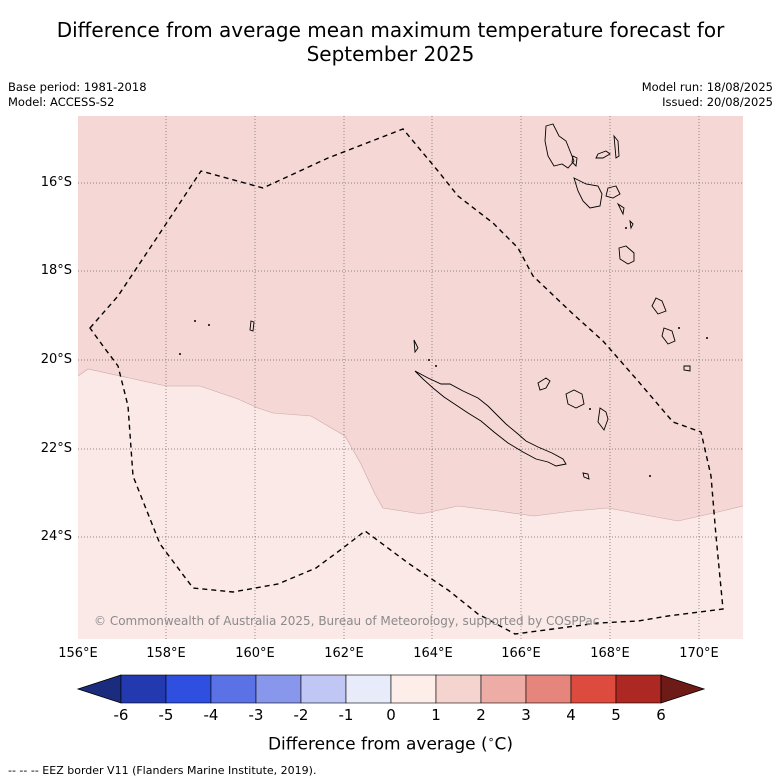 The image size is (781, 781). Describe the element at coordinates (391, 715) in the screenshot. I see `colorbar-label-0: 0` at that location.